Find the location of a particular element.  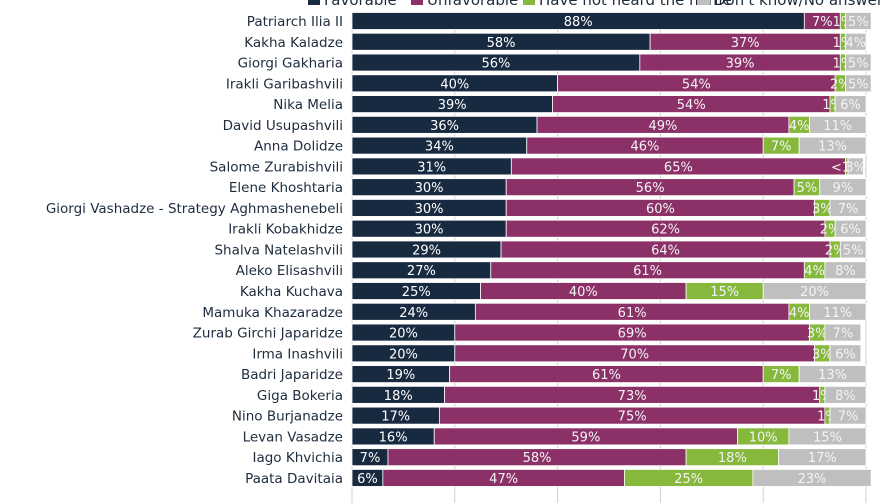

category-label-levan-vasadze: Levan Vasadze is located at coordinates (293, 437).